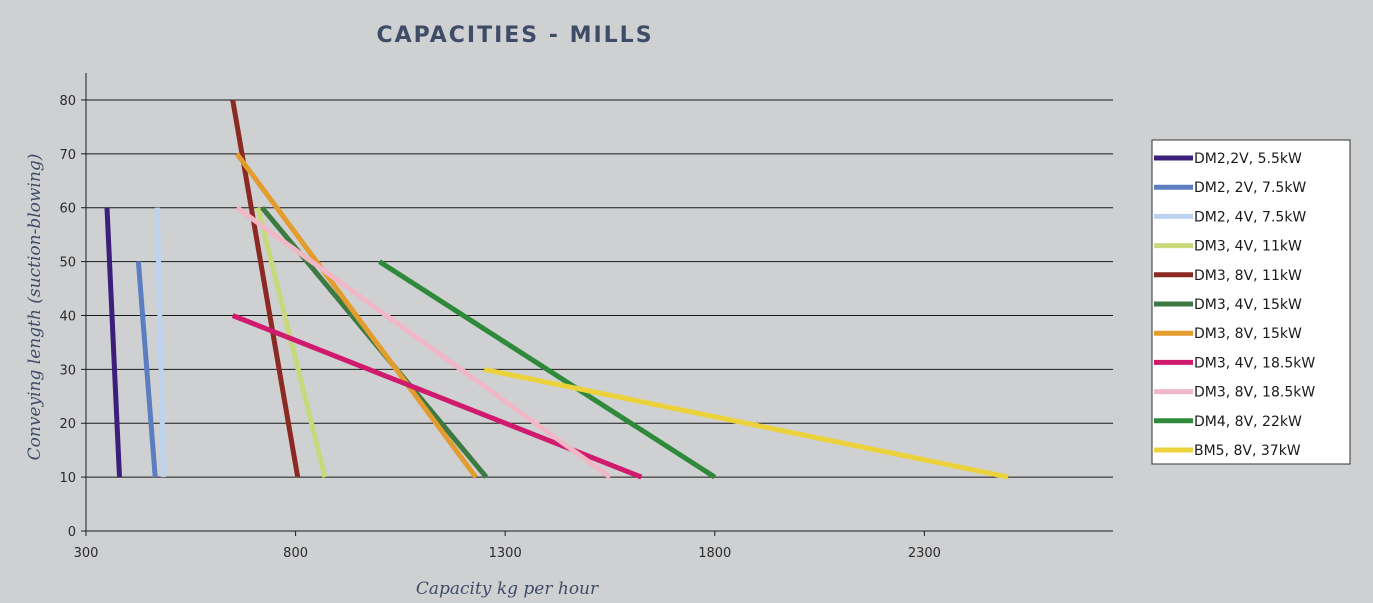 The image size is (1373, 603). Describe the element at coordinates (67, 478) in the screenshot. I see `y-tick-label: 10` at that location.